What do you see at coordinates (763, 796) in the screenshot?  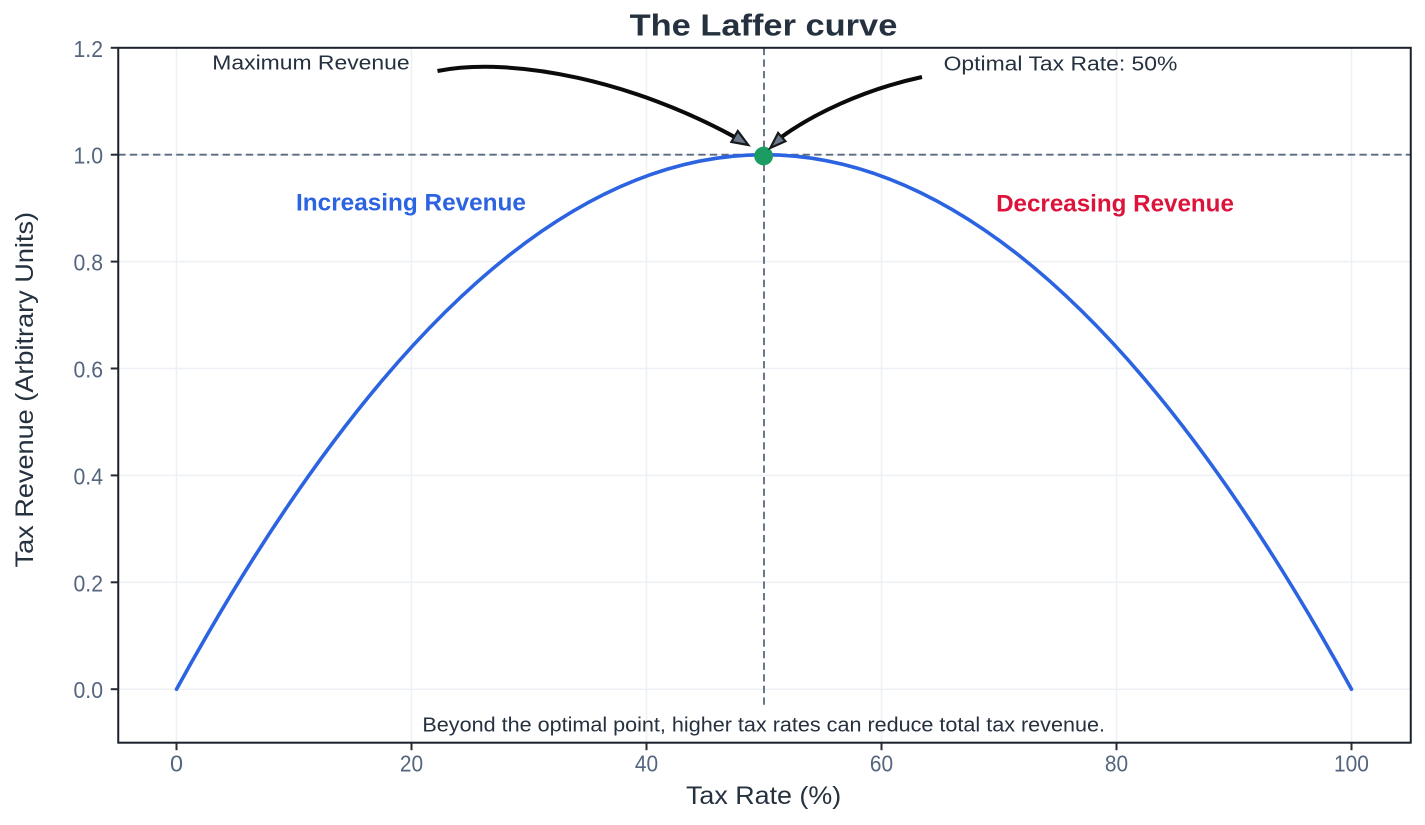 I see `svg-text: Tax Rate (%)` at bounding box center [763, 796].